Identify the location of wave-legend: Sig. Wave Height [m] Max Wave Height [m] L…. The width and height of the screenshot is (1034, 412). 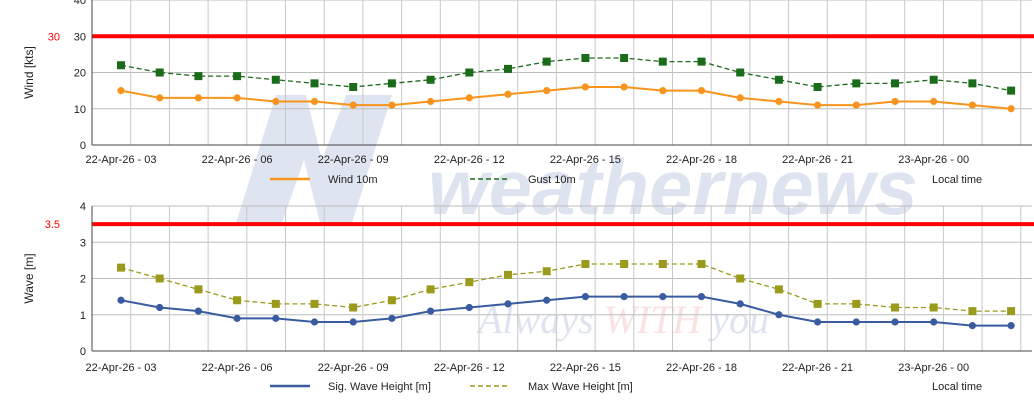
(626, 387).